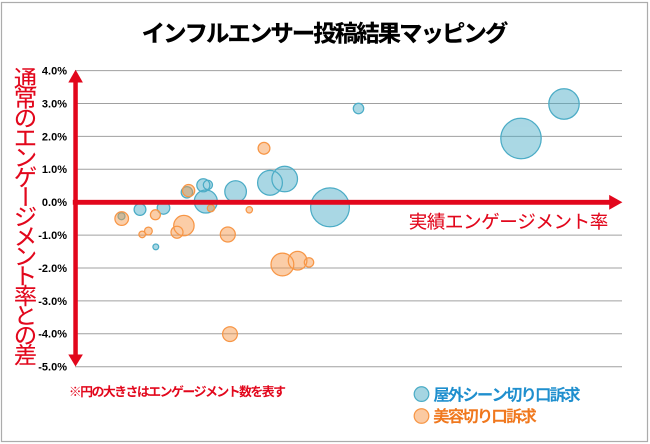  What do you see at coordinates (54, 170) in the screenshot?
I see `svg-text: 1.0%` at bounding box center [54, 170].